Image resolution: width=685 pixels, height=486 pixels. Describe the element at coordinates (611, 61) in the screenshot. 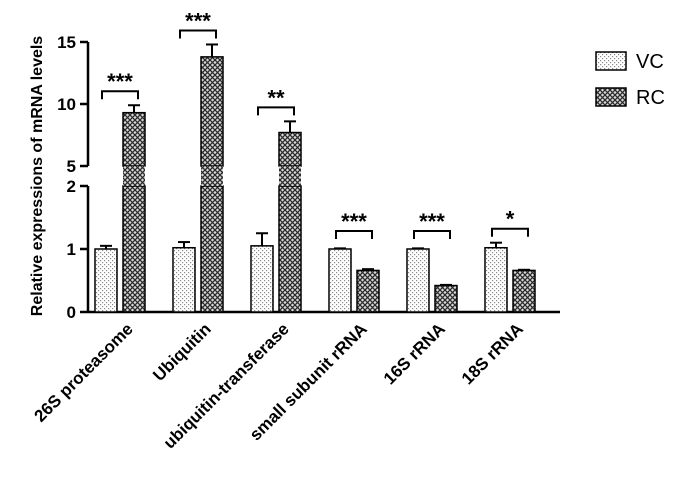

I see `legend-swatch-vc` at that location.